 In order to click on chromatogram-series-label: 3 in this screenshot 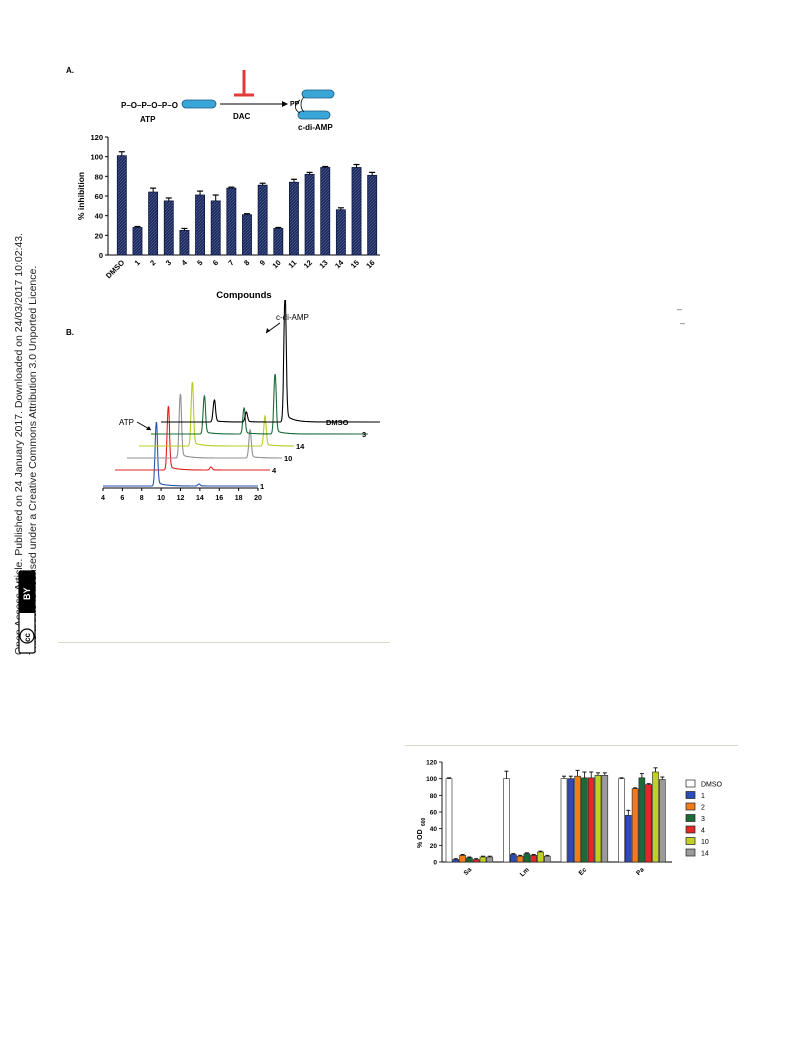, I will do `click(364, 434)`.